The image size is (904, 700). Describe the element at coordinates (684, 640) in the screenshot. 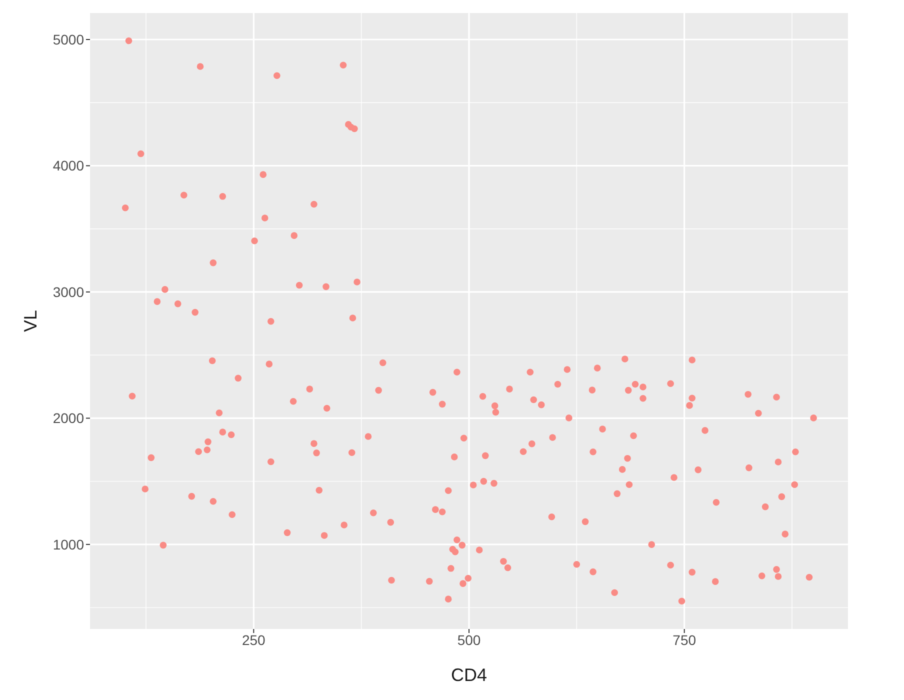

I see `x-tick-label: 750` at that location.